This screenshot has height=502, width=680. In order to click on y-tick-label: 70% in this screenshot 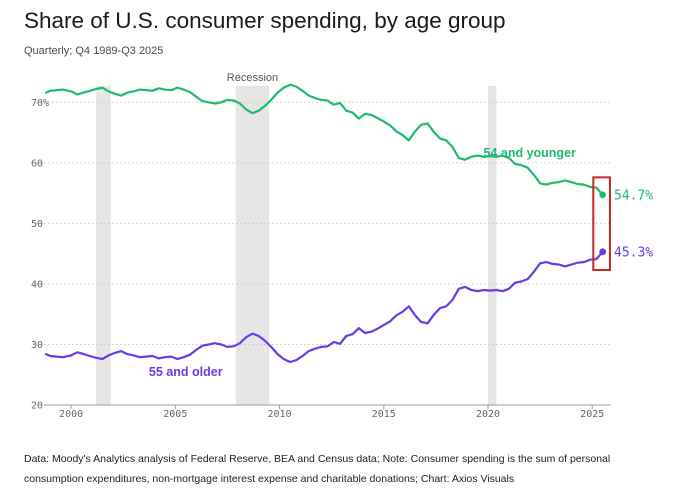, I will do `click(40, 103)`.